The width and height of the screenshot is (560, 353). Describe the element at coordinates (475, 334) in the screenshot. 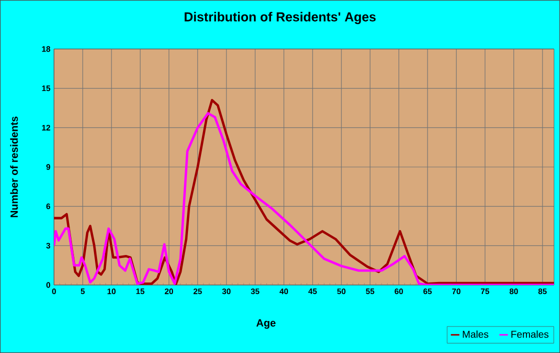

I see `legend-label: Males` at that location.